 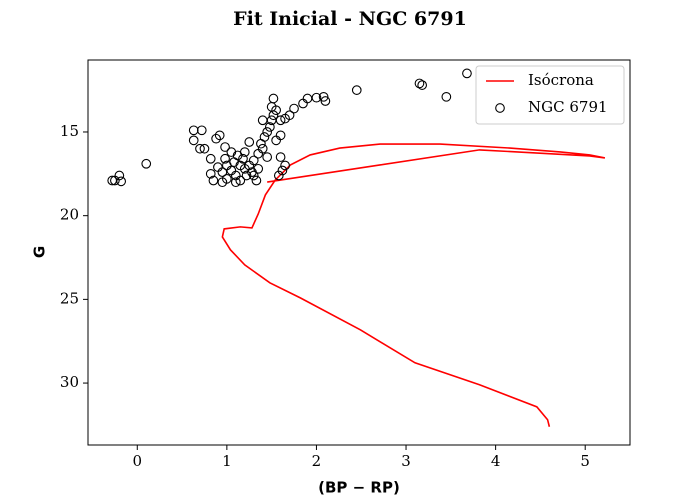 What do you see at coordinates (500, 108) in the screenshot?
I see `legend-marker` at bounding box center [500, 108].